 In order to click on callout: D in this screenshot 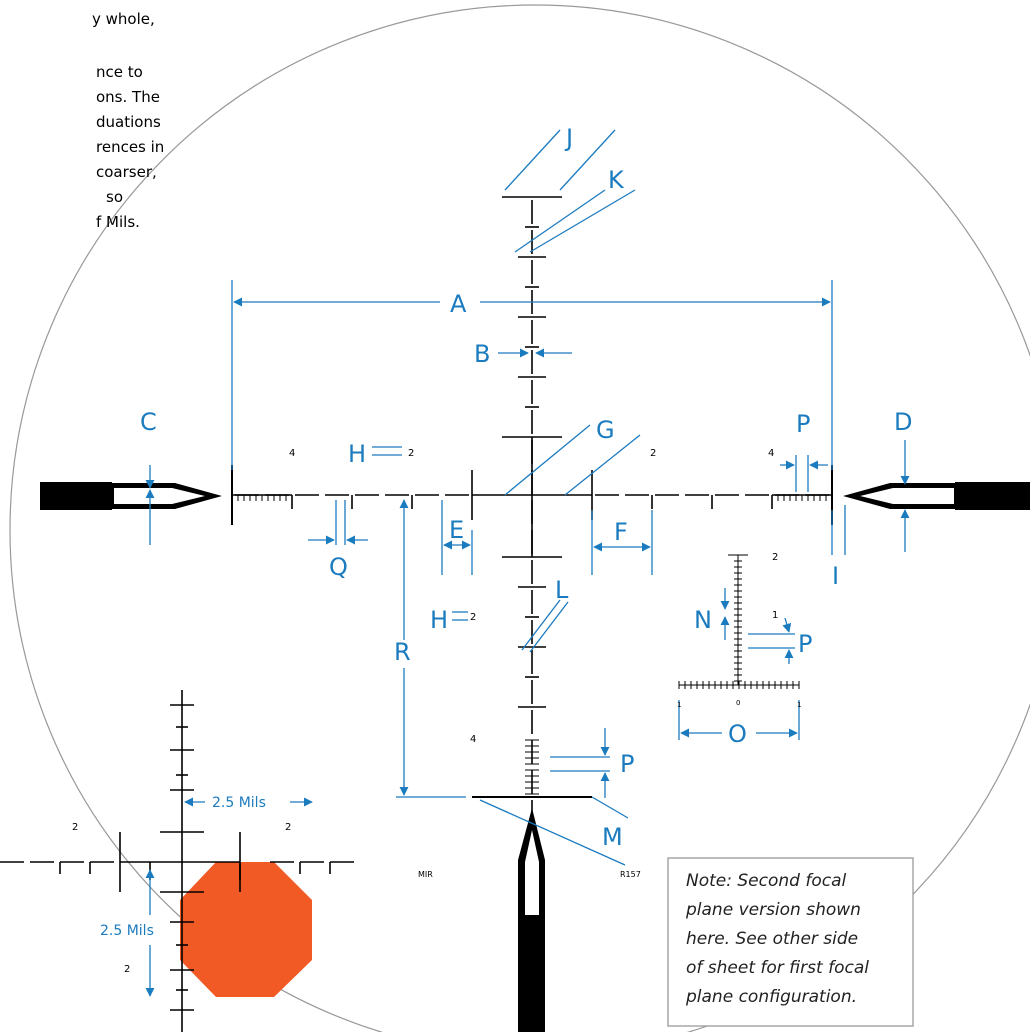, I will do `click(903, 422)`.